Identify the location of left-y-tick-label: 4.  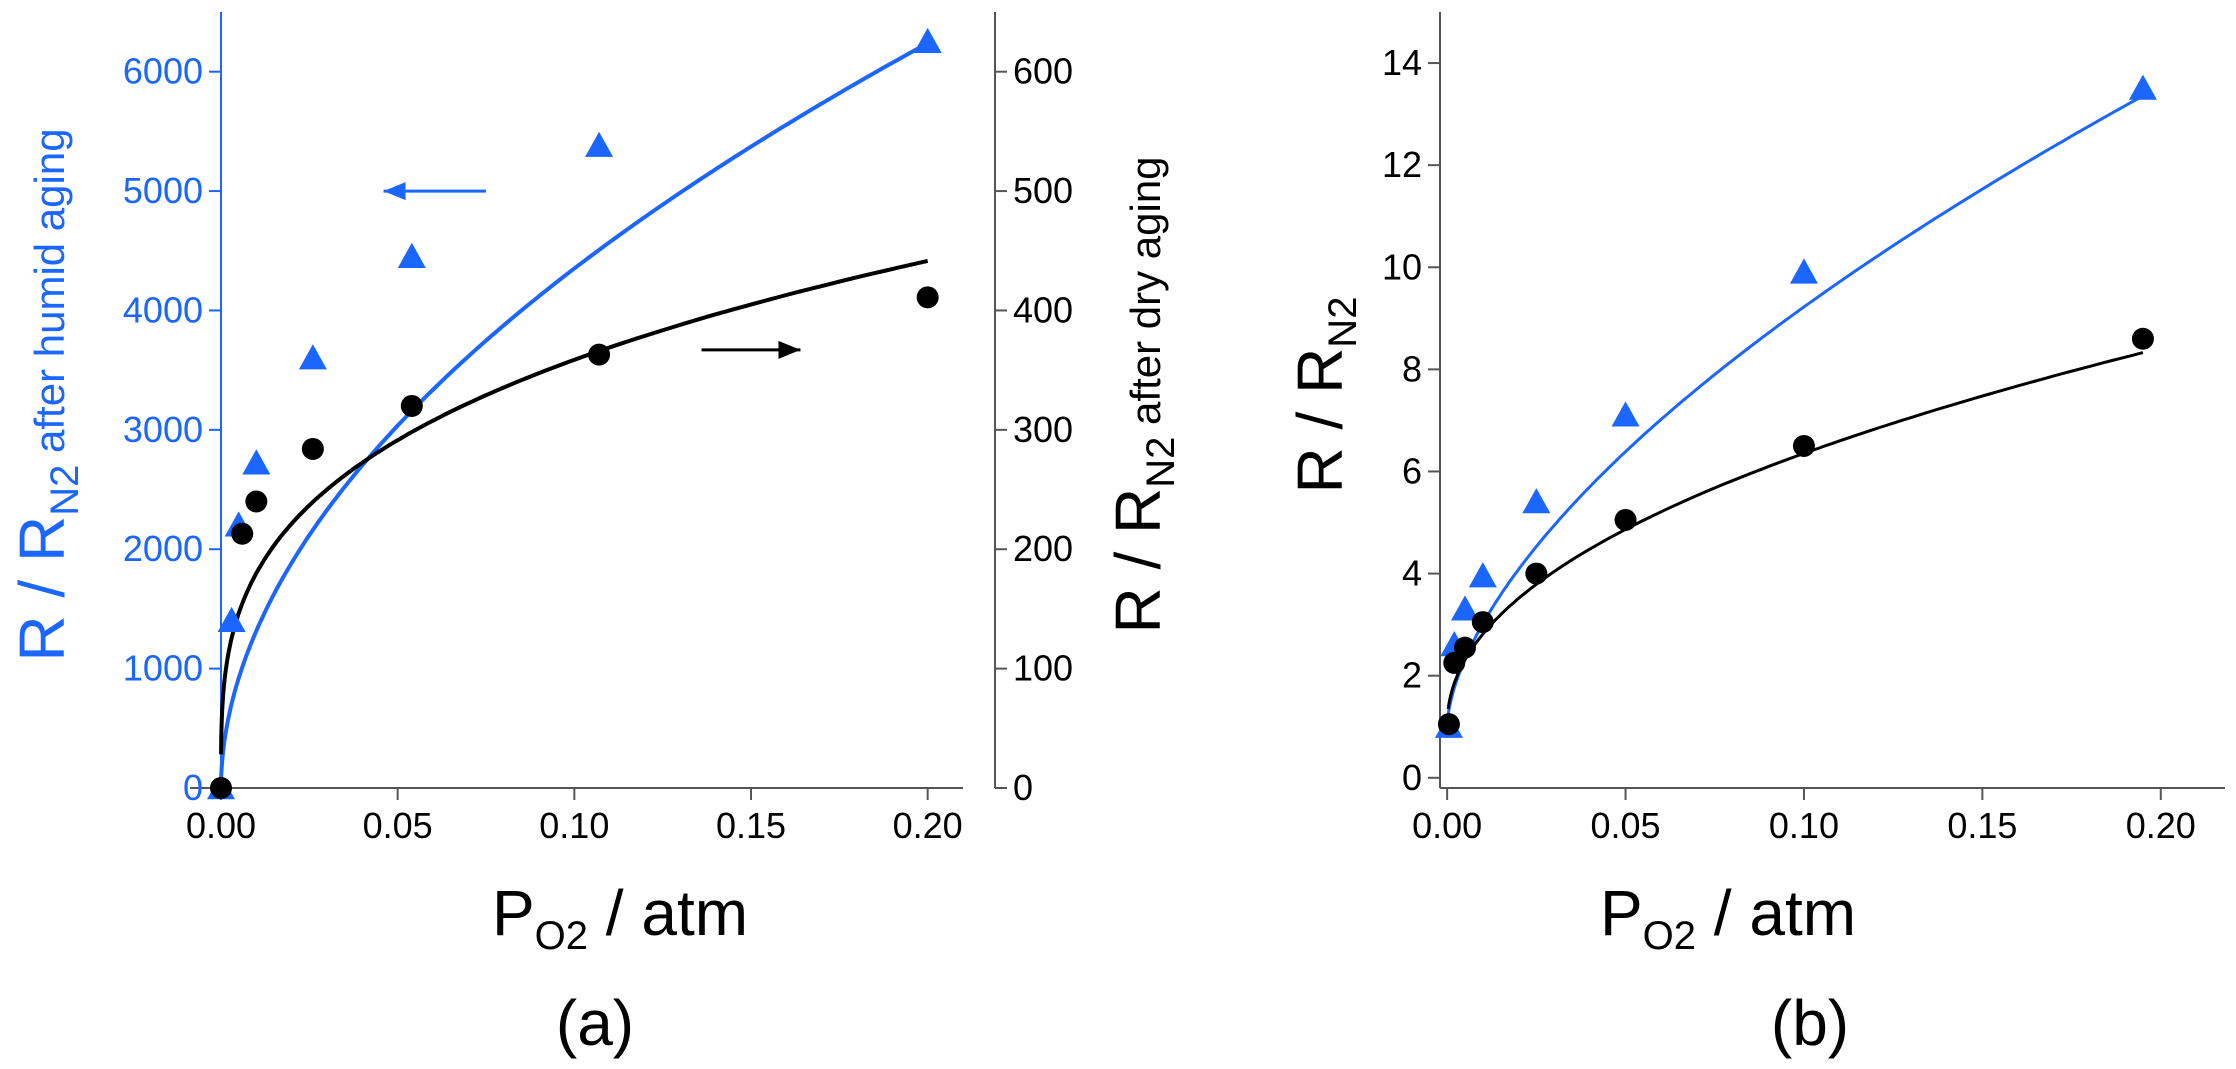
(1412, 573).